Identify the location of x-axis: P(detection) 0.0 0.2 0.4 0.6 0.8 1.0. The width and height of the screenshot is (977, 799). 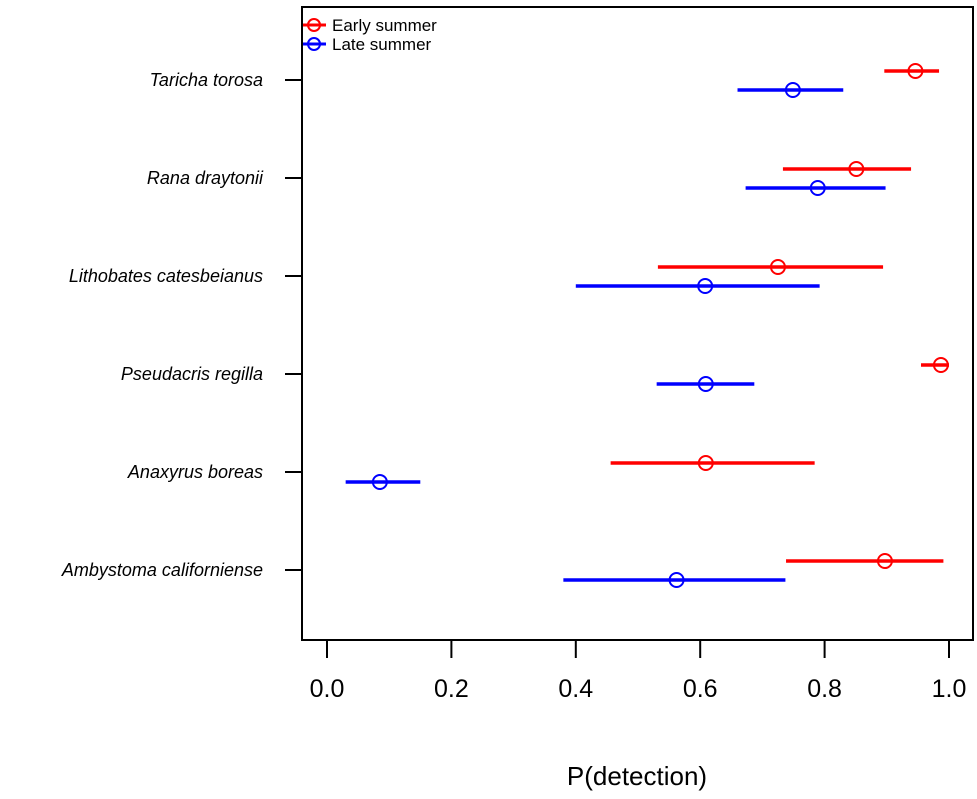
(638, 715).